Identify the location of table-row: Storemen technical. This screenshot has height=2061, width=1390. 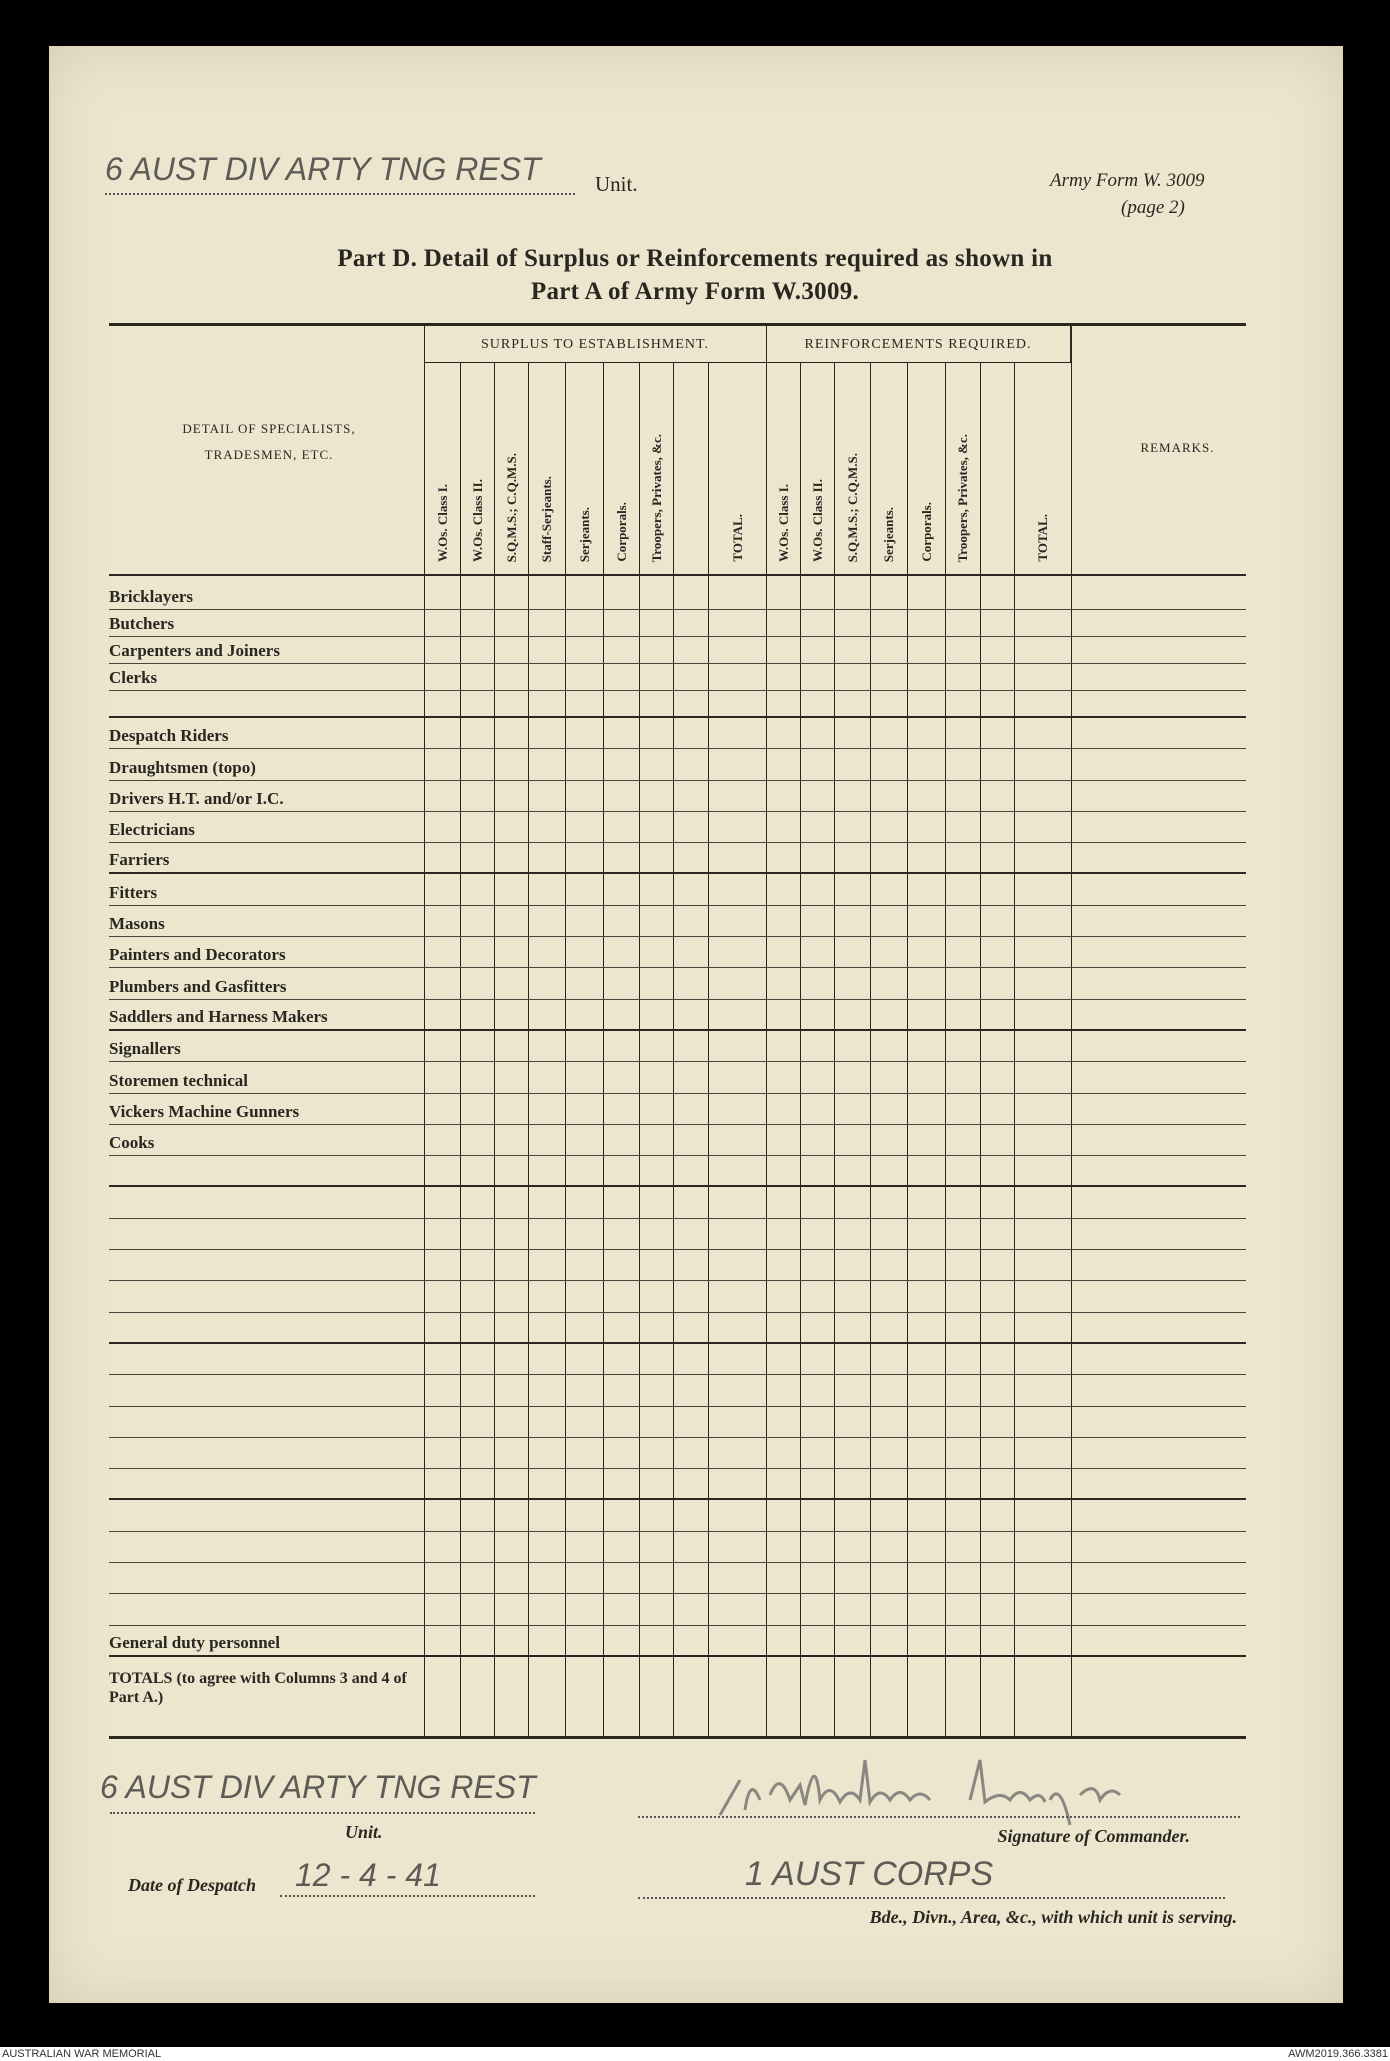
(677, 1078).